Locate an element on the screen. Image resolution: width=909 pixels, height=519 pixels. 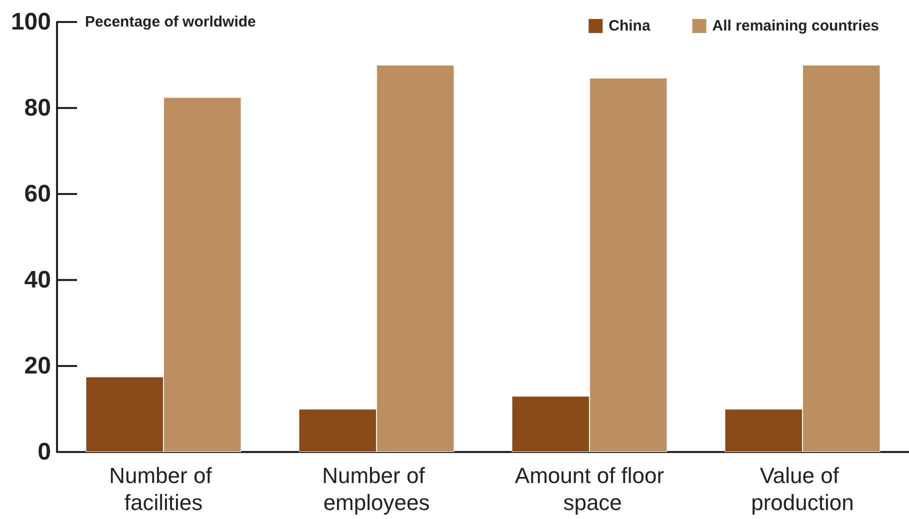
y-tick-label: 0 is located at coordinates (44, 452).